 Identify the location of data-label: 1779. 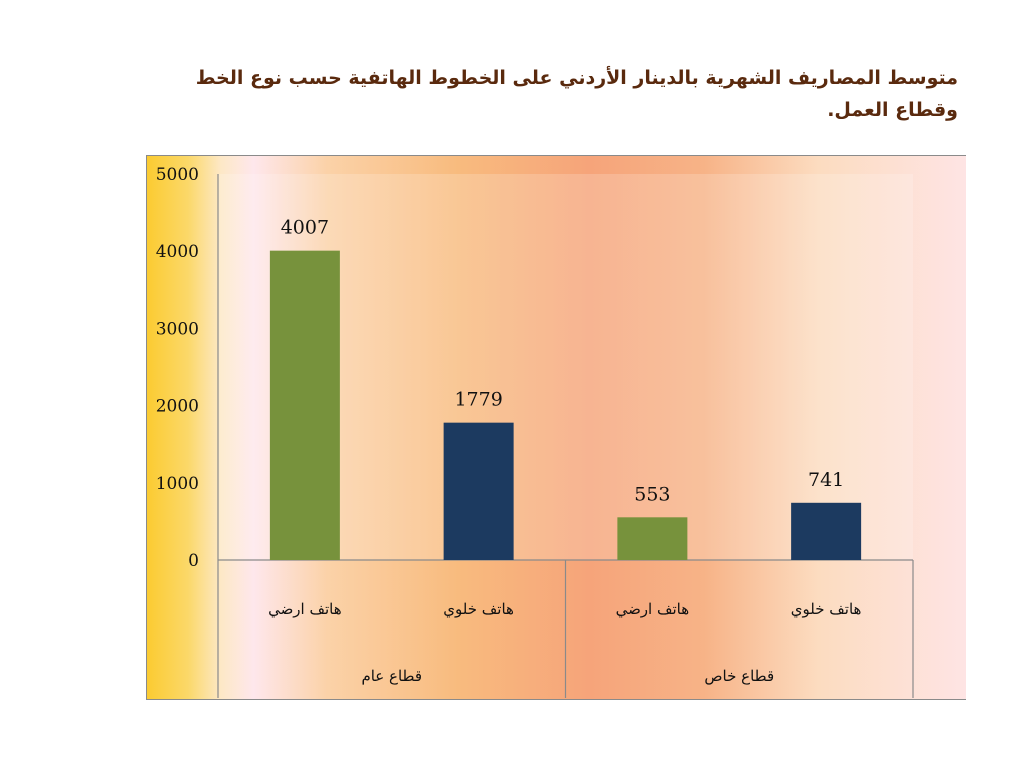
(478, 400).